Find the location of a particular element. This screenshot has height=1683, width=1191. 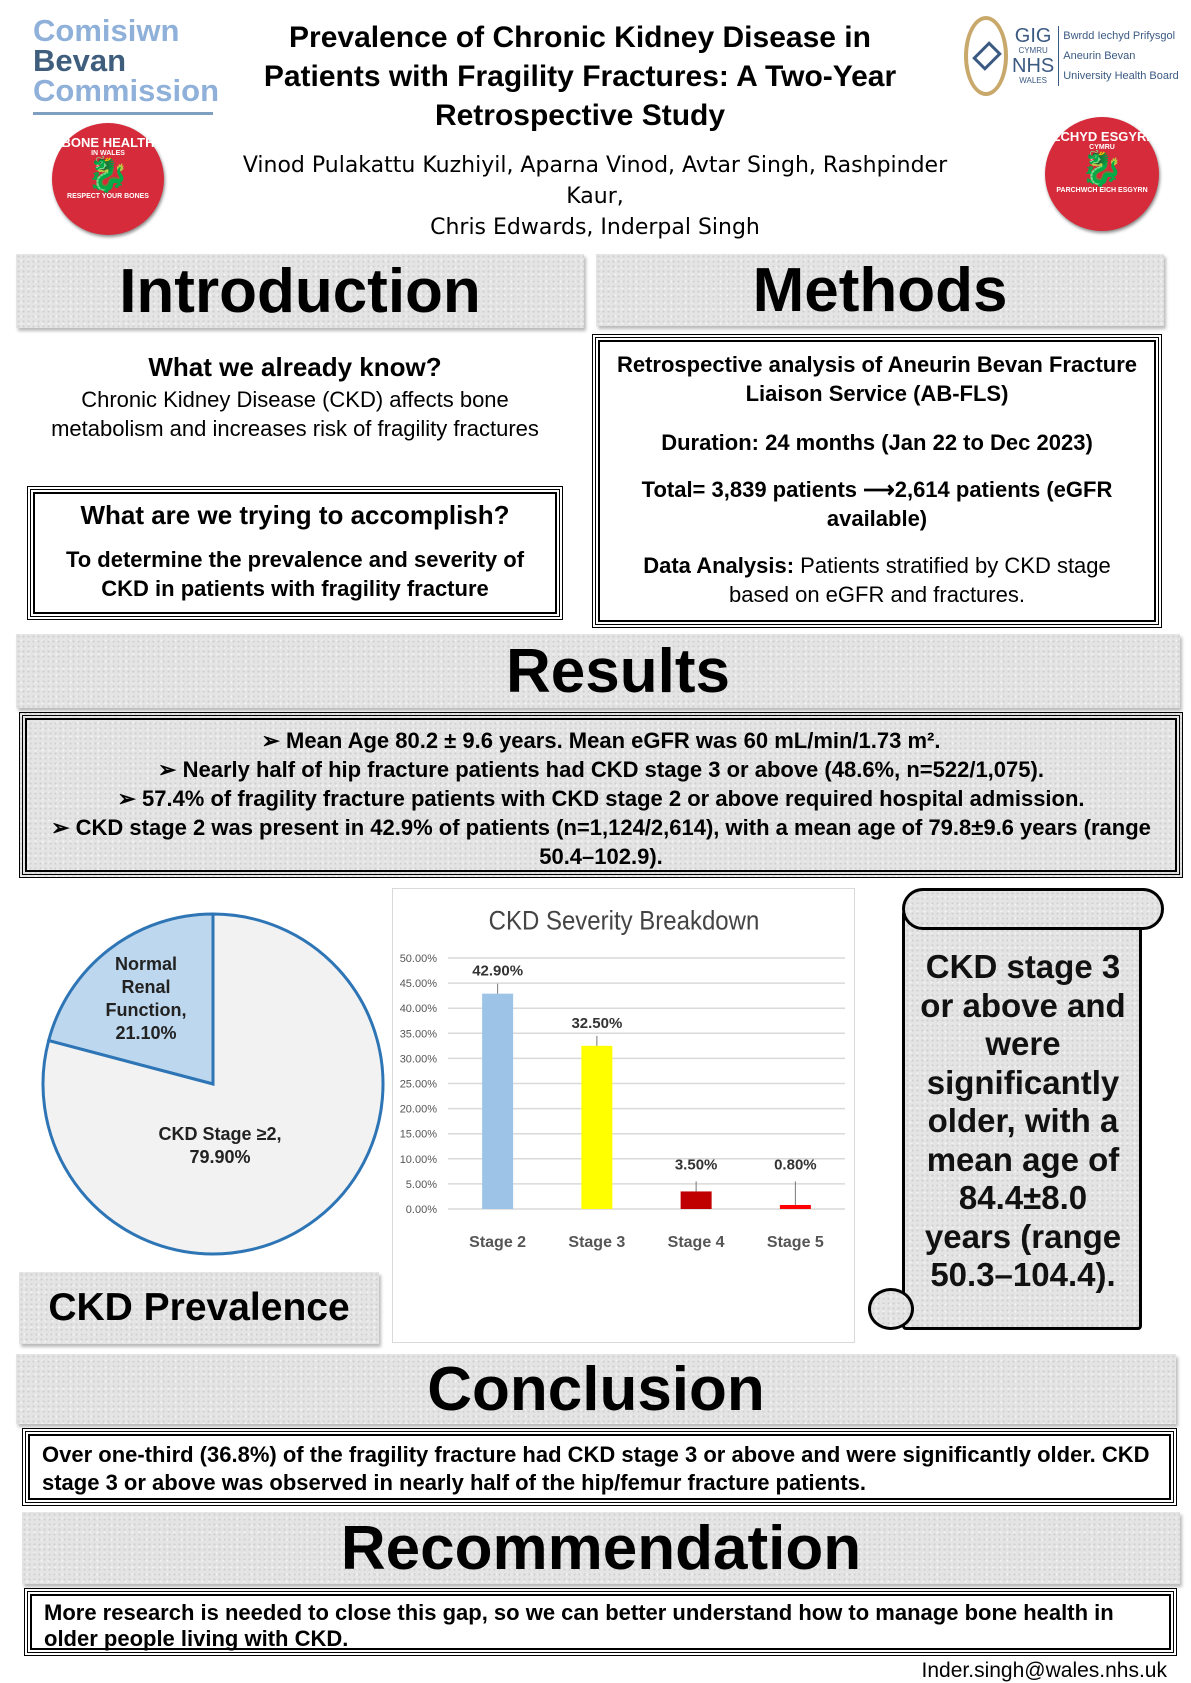

badge-text: IN WALES is located at coordinates (108, 153).